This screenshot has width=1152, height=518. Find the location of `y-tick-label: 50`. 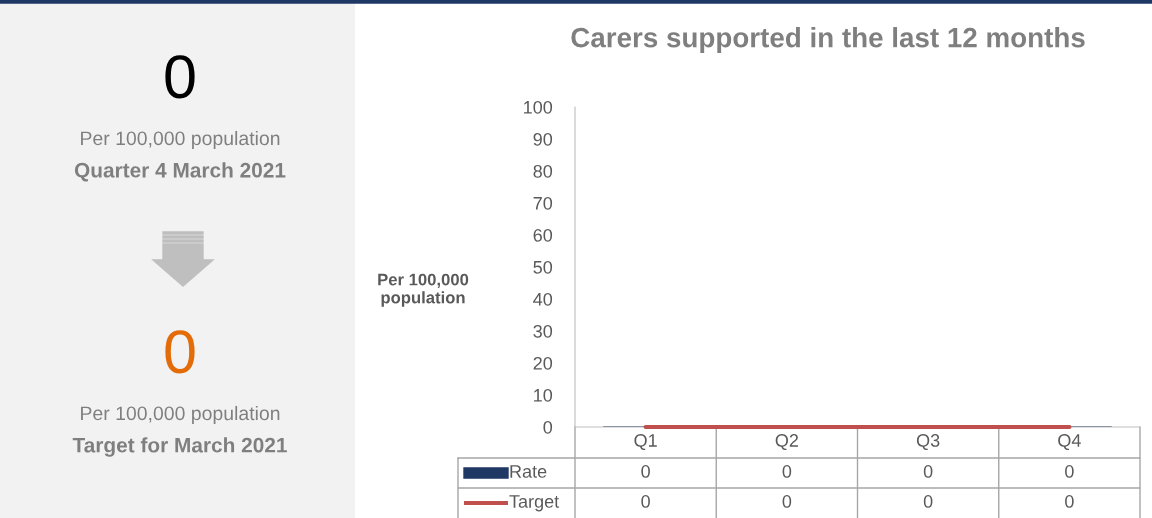

y-tick-label: 50 is located at coordinates (543, 267).